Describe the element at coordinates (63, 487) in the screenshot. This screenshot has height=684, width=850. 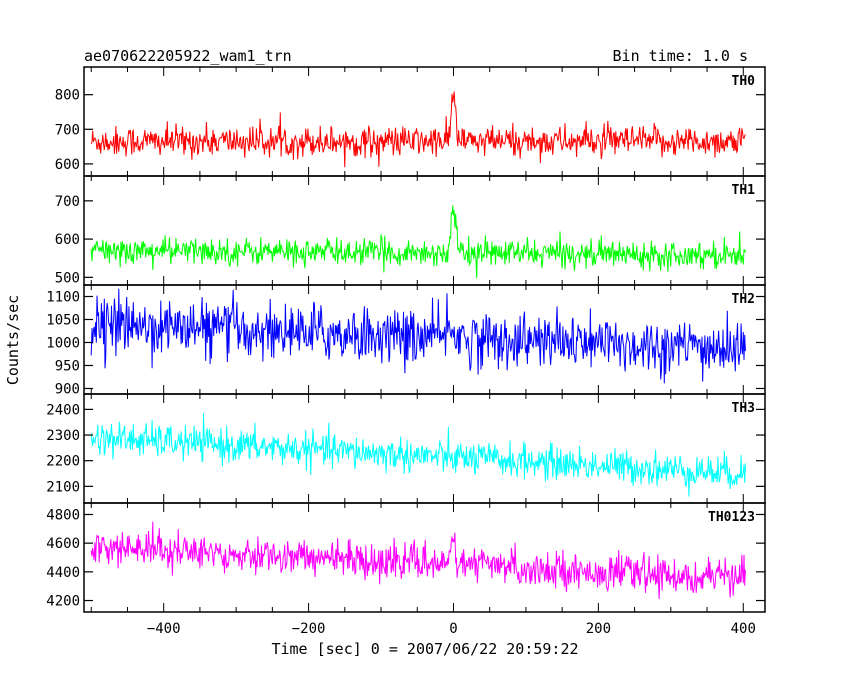
I see `y-tick-label: 2100` at that location.